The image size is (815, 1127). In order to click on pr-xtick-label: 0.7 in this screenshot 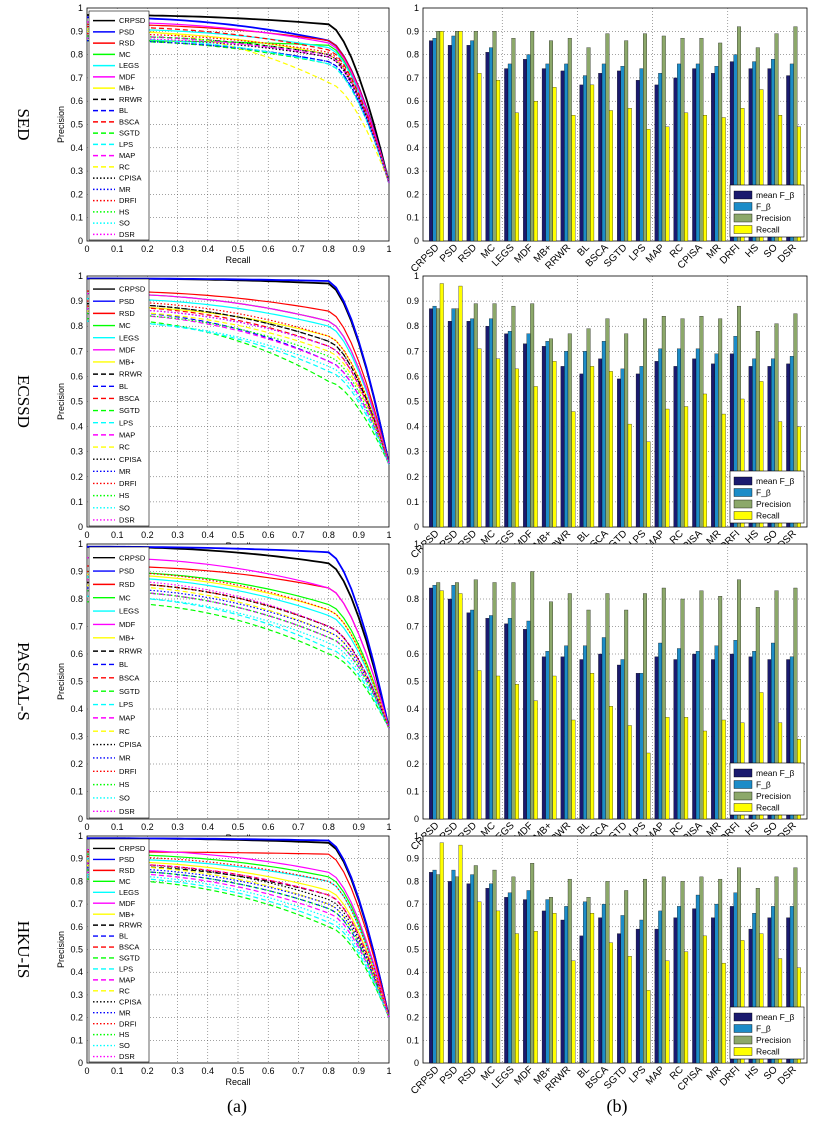, I will do `click(298, 535)`.